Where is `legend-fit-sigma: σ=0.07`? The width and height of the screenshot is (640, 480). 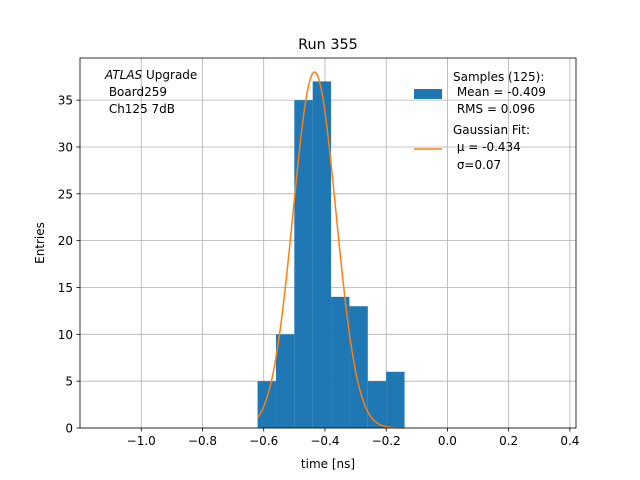 legend-fit-sigma: σ=0.07 is located at coordinates (477, 165).